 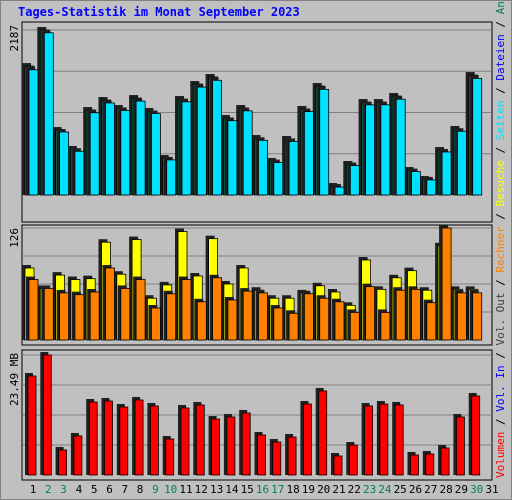 I want to click on x-tick-label: 15, so click(x=247, y=489).